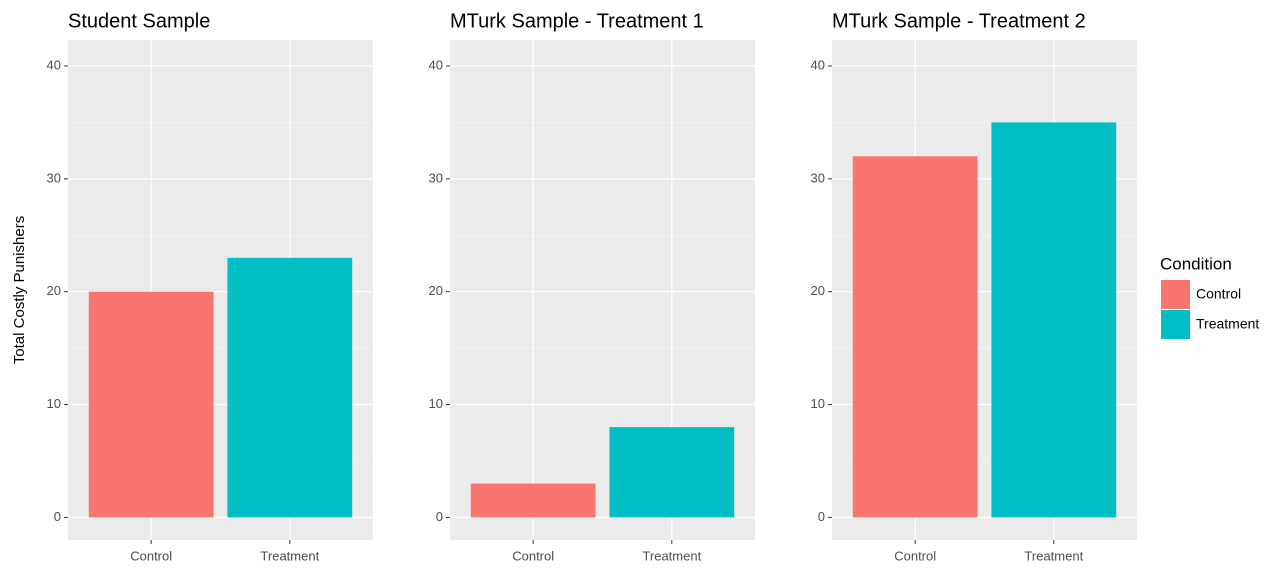 The image size is (1286, 569). What do you see at coordinates (1218, 294) in the screenshot?
I see `legend-label: Control` at bounding box center [1218, 294].